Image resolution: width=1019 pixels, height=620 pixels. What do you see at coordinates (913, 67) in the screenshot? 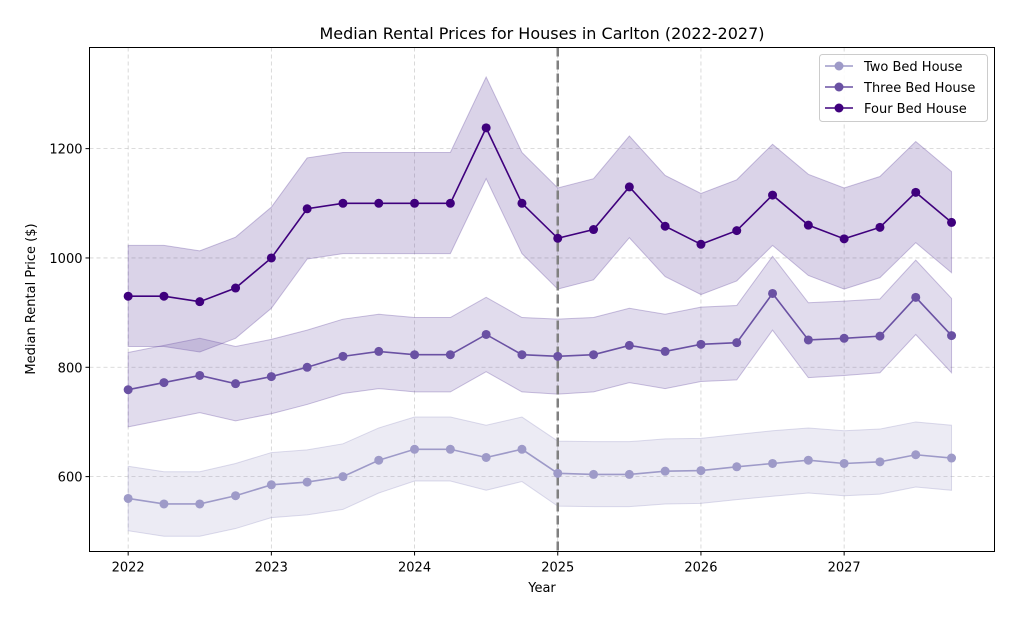
I see `legend-label: Two Bed House` at bounding box center [913, 67].